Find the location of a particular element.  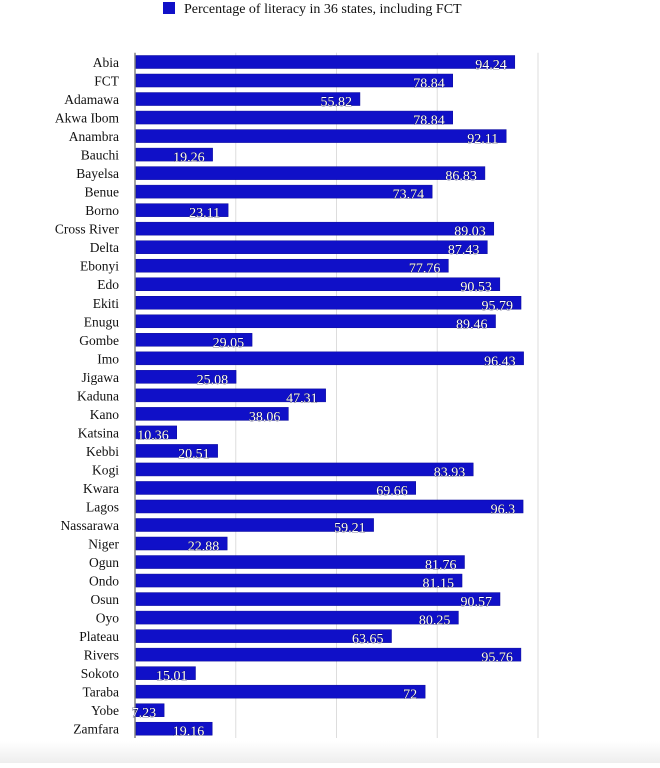

bottom-shade is located at coordinates (330, 752).